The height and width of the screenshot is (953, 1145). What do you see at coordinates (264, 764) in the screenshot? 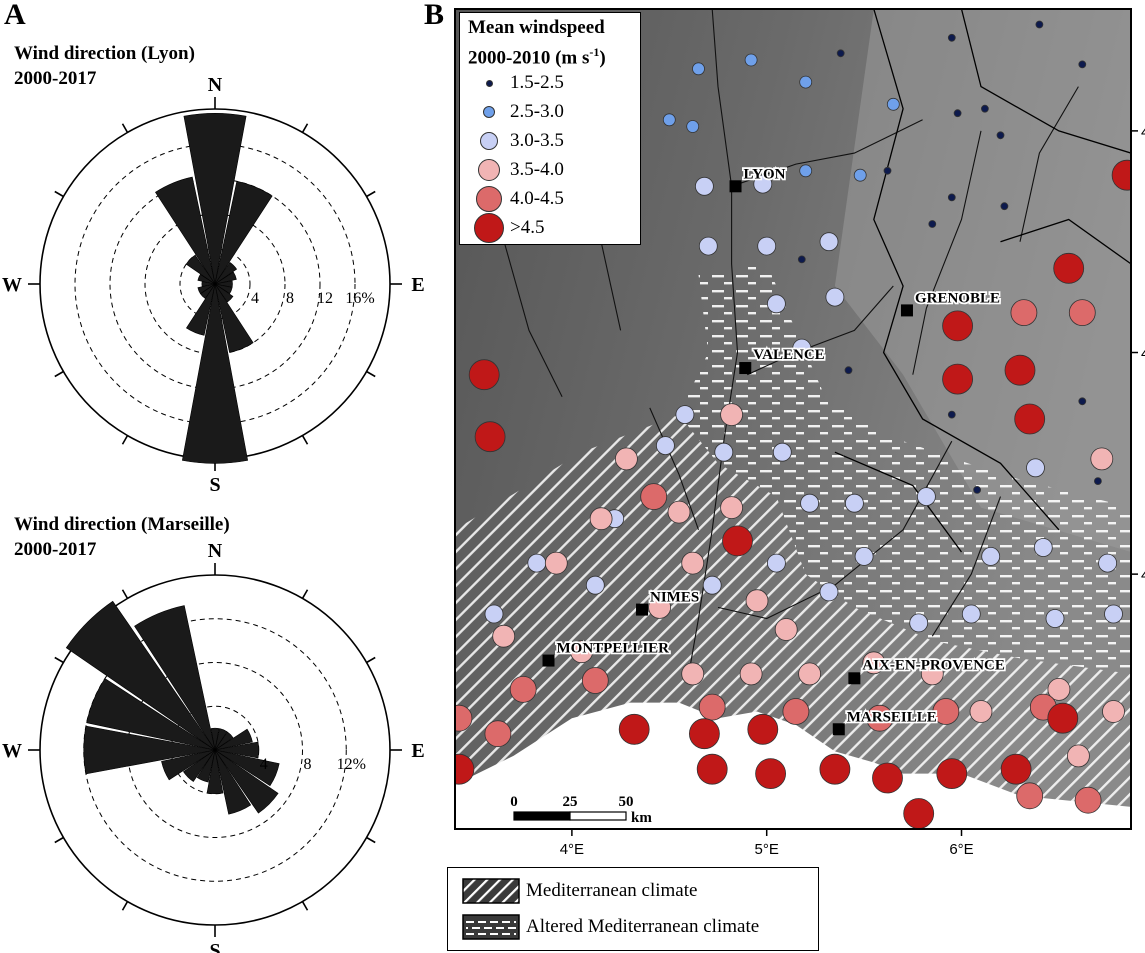
I see `marseille-ring-label: 4` at bounding box center [264, 764].